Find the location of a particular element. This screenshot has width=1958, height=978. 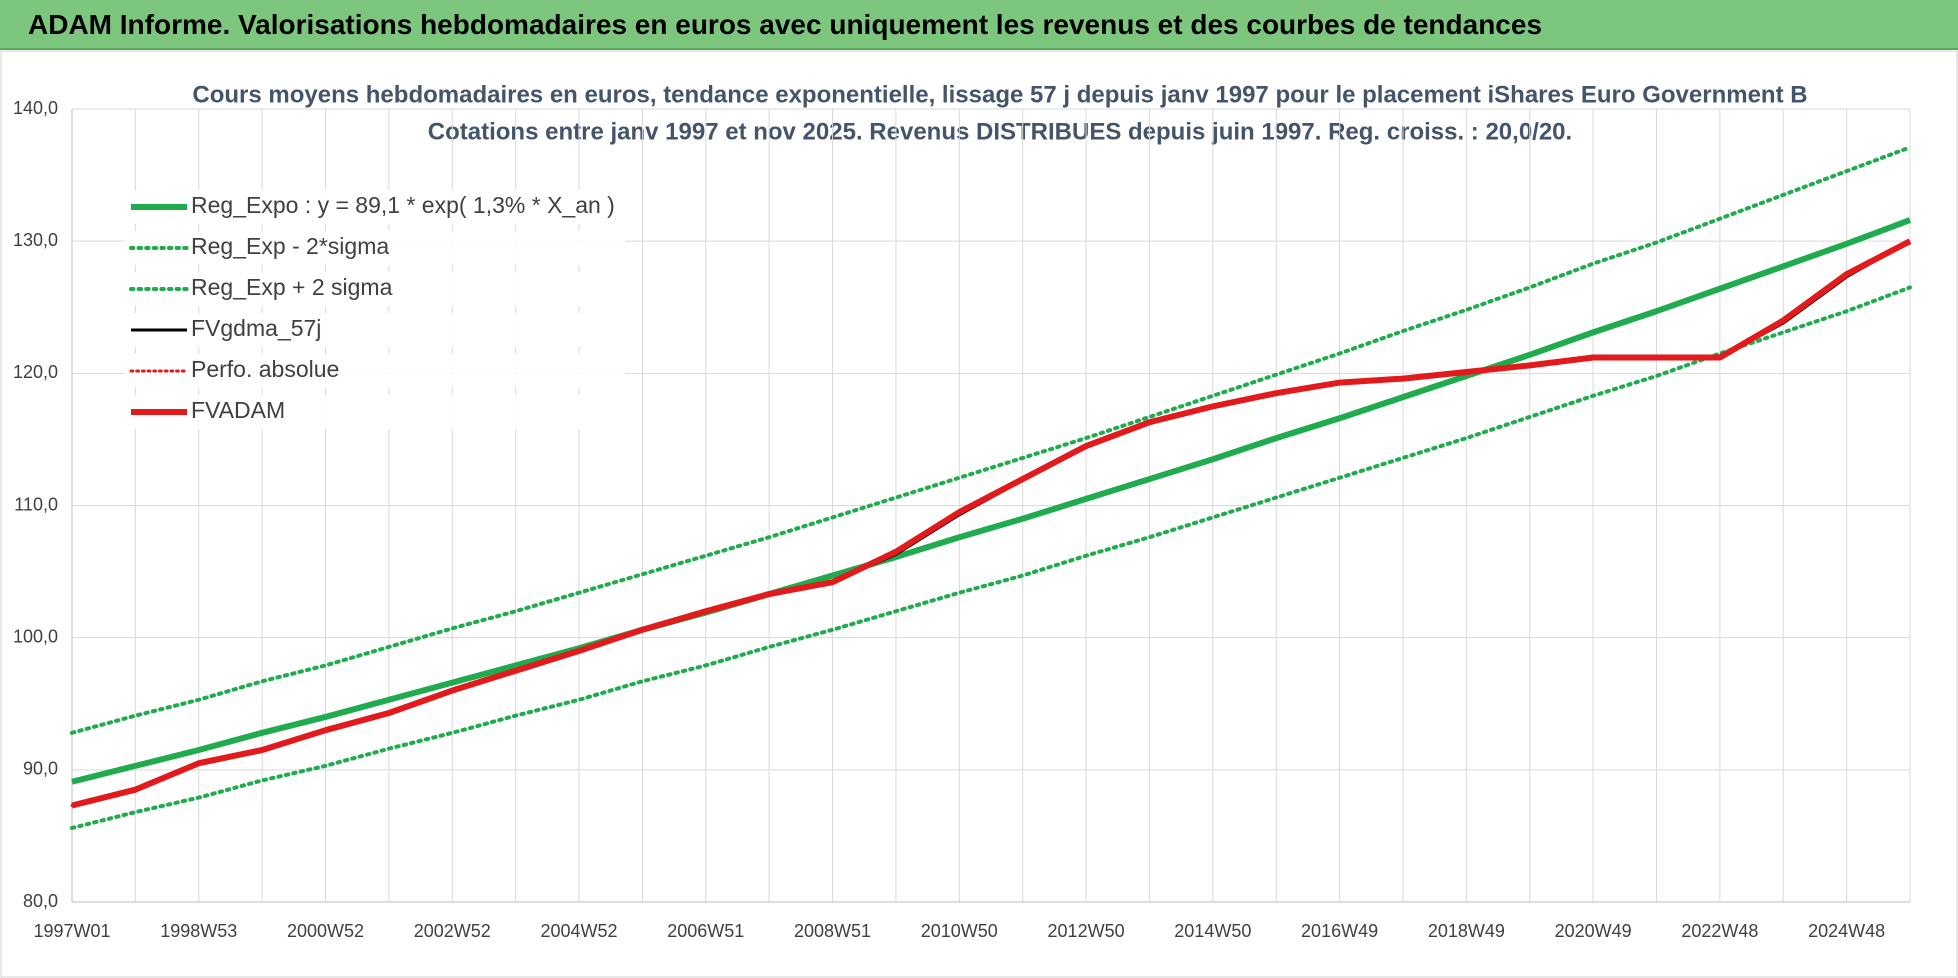

x-tick-label: 2018W49 is located at coordinates (1466, 931).